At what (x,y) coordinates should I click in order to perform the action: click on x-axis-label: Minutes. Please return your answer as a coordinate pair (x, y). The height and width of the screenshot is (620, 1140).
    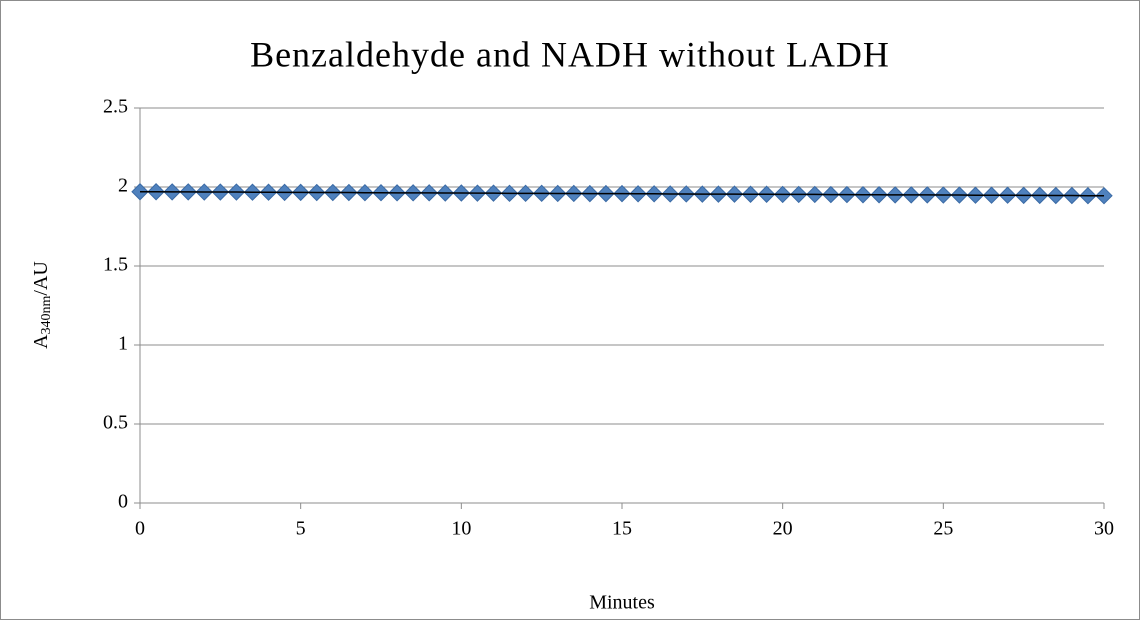
    Looking at the image, I should click on (622, 603).